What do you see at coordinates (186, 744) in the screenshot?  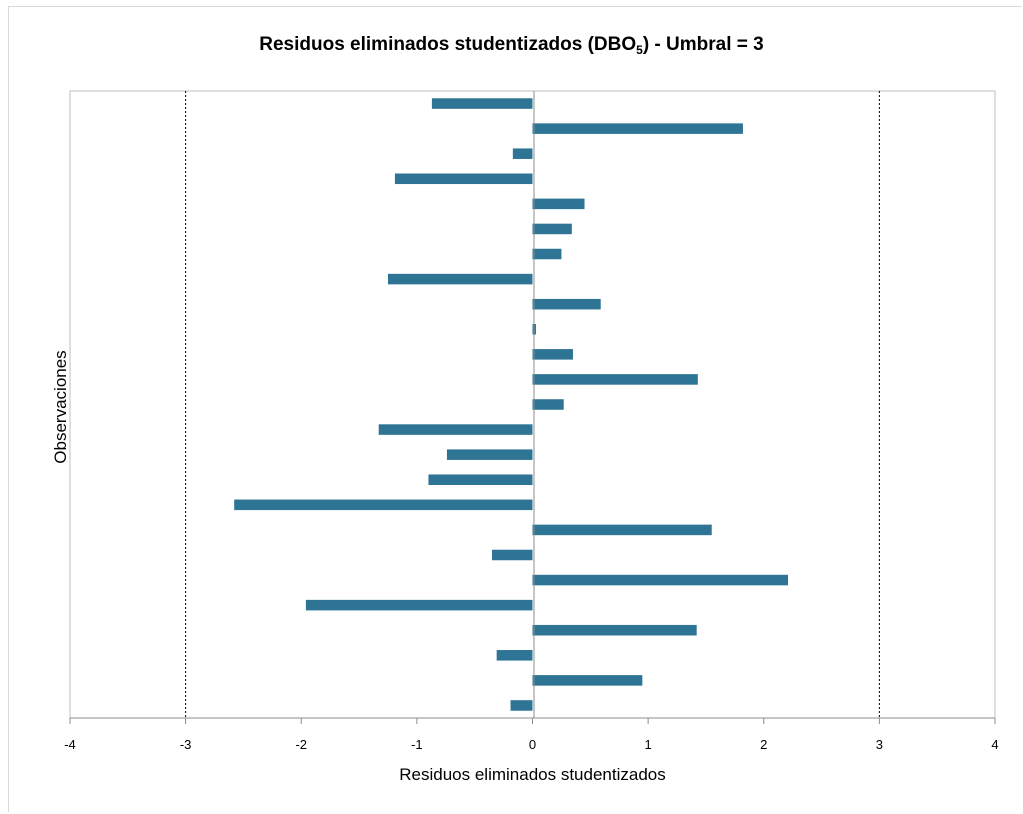 I see `x-tick-label: -3` at bounding box center [186, 744].